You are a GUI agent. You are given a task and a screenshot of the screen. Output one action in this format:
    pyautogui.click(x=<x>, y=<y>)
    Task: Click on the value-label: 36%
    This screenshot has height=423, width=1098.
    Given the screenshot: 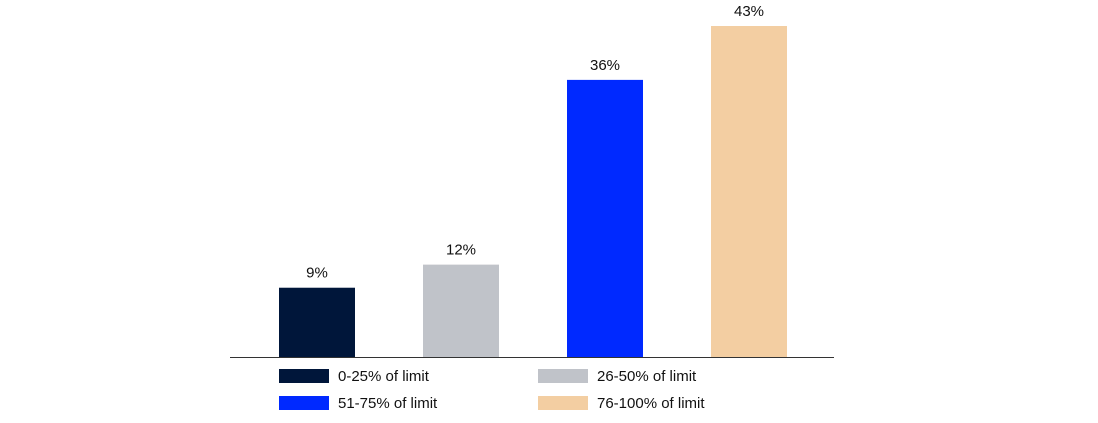 What is the action you would take?
    pyautogui.click(x=605, y=65)
    